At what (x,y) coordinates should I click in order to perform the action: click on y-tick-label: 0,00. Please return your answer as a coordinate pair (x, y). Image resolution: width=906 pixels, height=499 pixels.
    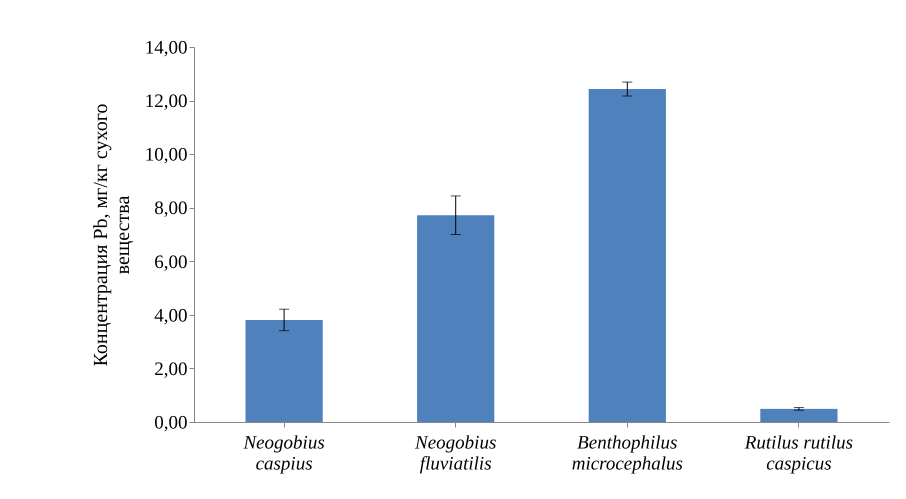
    Looking at the image, I should click on (171, 423).